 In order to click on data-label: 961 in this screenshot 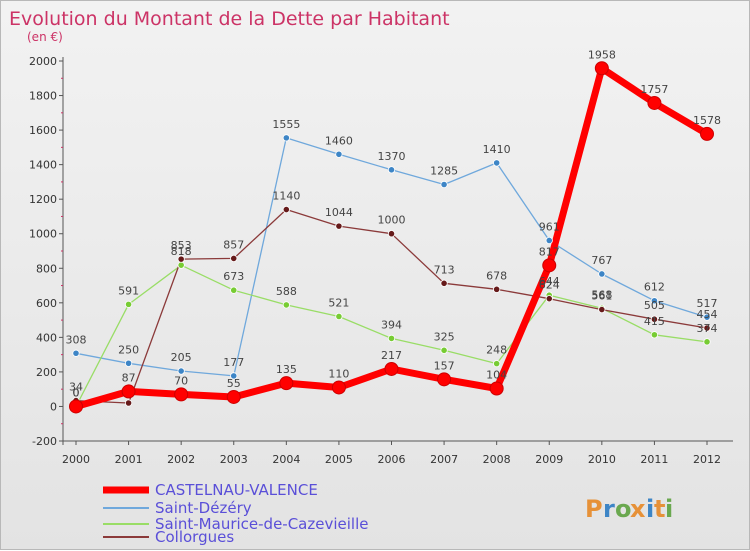, I will do `click(549, 226)`.